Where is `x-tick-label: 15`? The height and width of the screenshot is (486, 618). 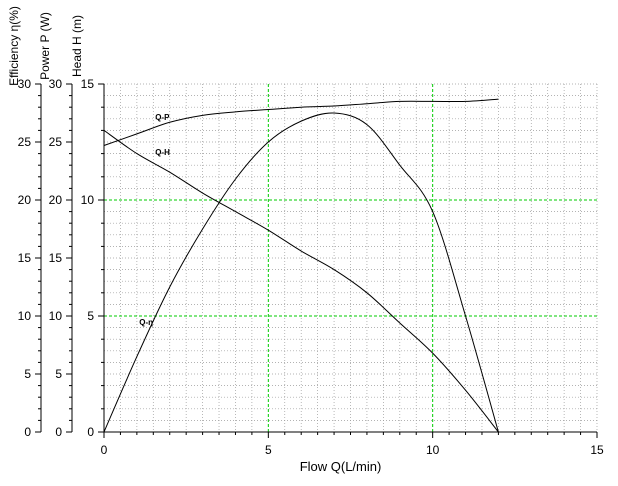 x-tick-label: 15 is located at coordinates (597, 450).